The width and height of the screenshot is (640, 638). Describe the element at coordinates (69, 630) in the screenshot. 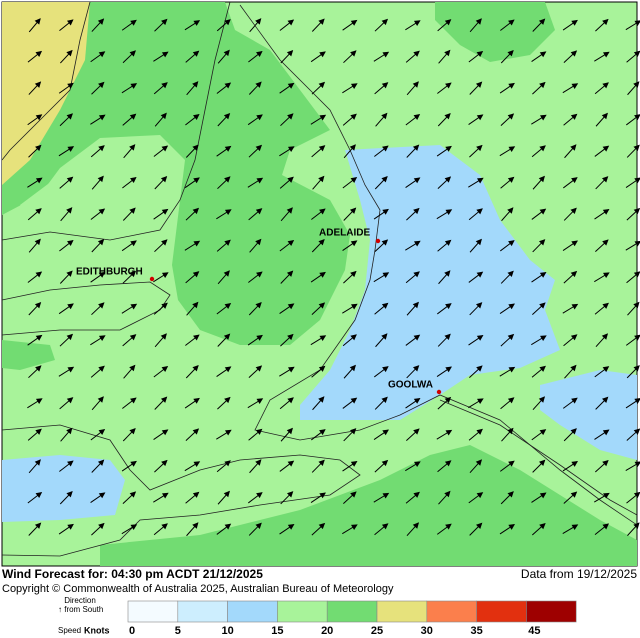

I see `speed-label: Speed` at that location.